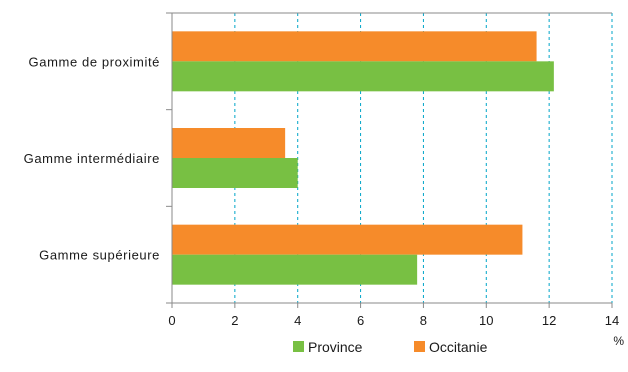  Describe the element at coordinates (234, 320) in the screenshot. I see `x-tick-label: 2` at that location.